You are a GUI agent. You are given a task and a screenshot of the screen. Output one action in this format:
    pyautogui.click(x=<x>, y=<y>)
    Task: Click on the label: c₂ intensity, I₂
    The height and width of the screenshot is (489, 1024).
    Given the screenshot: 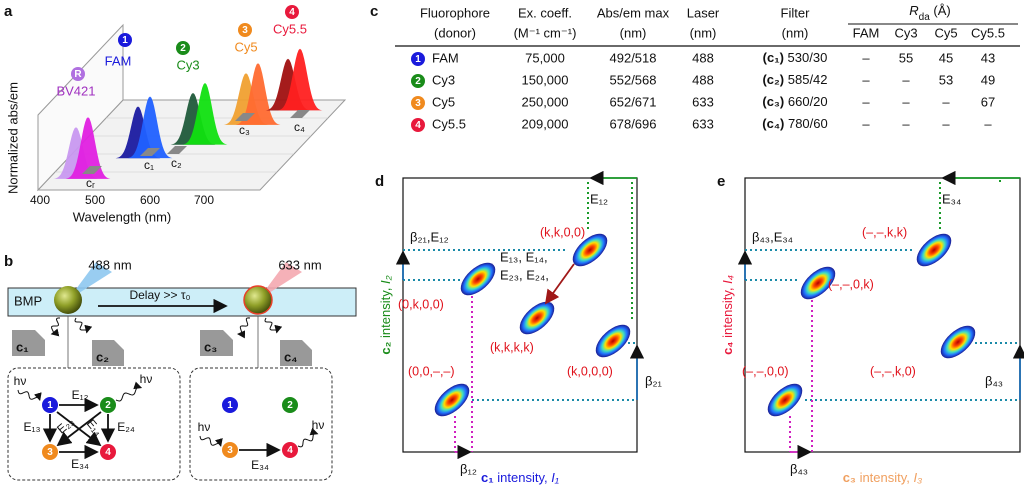 What is the action you would take?
    pyautogui.click(x=385, y=314)
    